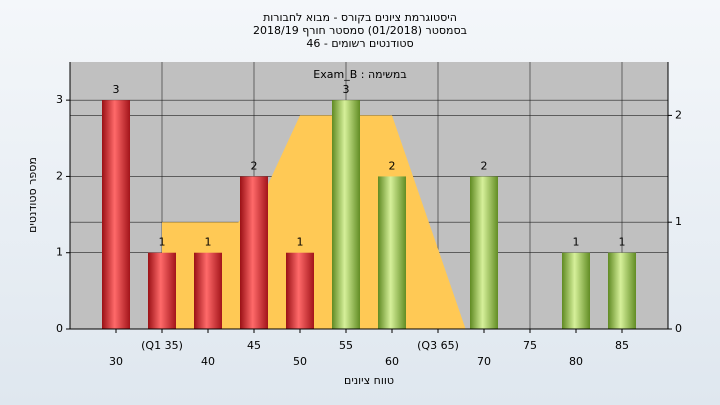 The image size is (720, 405). Describe the element at coordinates (484, 361) in the screenshot. I see `x-tick-label: 70` at that location.